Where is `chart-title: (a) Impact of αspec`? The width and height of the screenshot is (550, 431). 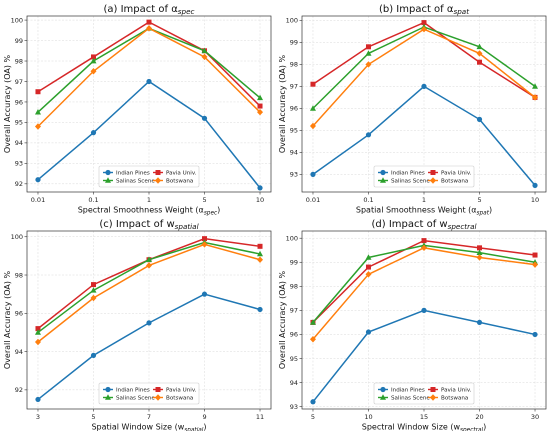 chart-title: (a) Impact of αspec is located at coordinates (149, 10).